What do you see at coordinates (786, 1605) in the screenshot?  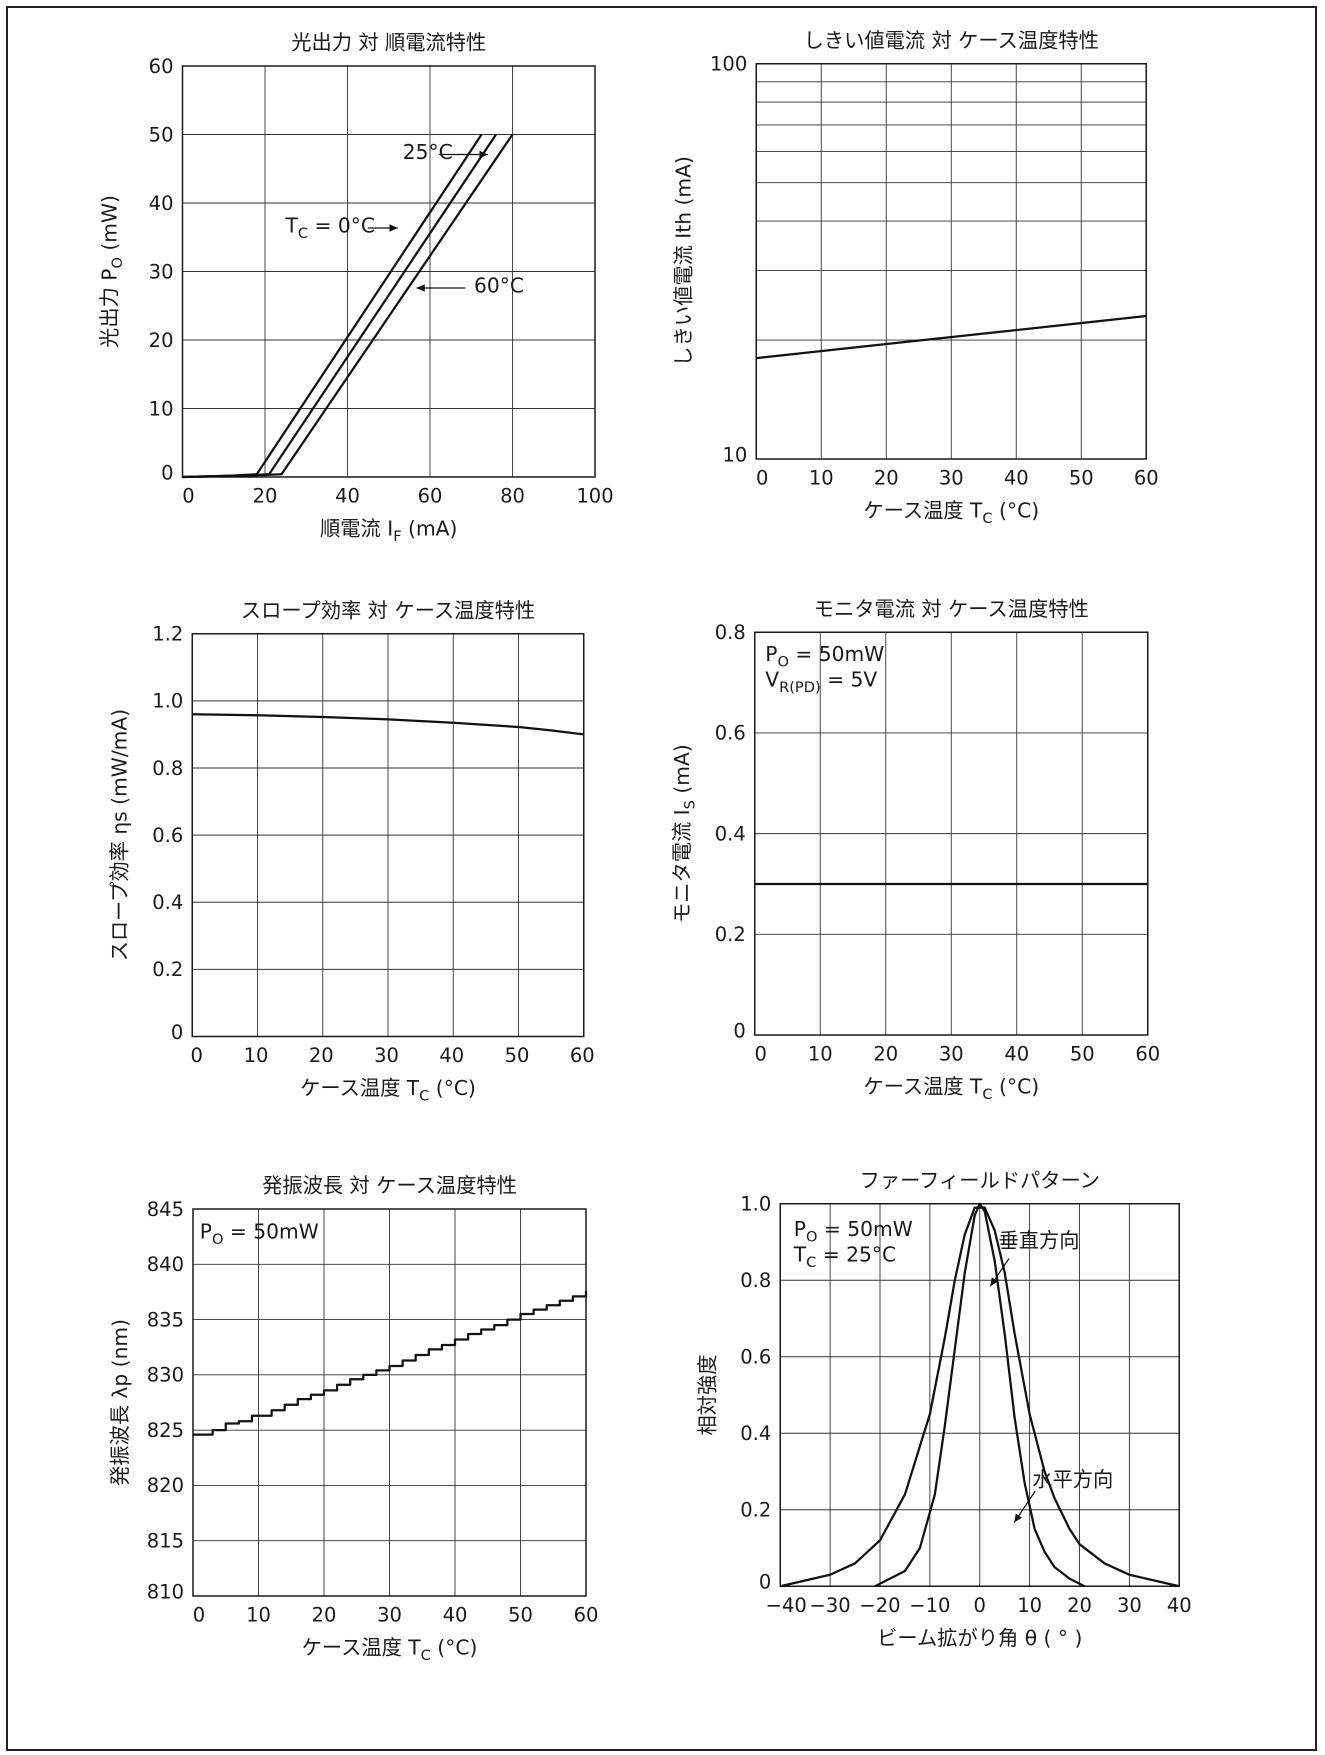 I see `x-tick-label: −40` at bounding box center [786, 1605].